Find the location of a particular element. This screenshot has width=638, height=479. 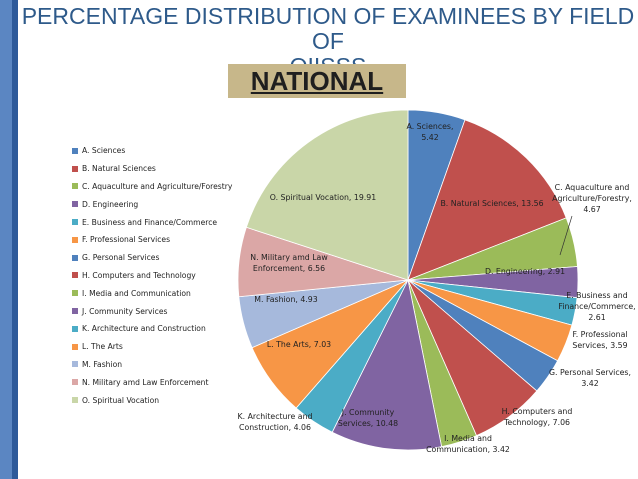

legend-label: A. Sciences is located at coordinates (104, 151).